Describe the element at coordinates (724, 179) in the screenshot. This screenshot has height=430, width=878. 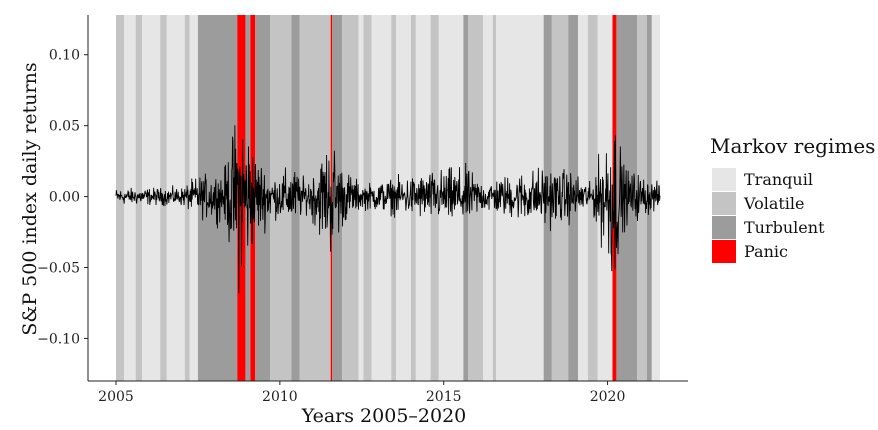
I see `legend-swatch-tranquil` at that location.